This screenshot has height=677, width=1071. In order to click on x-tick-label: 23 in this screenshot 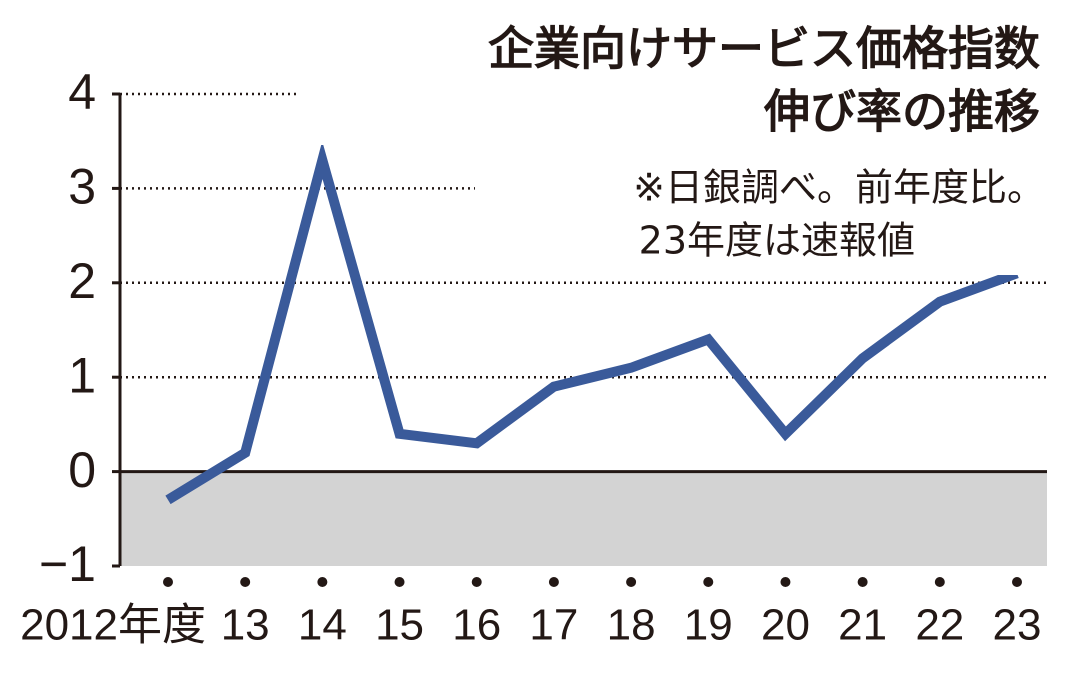, I will do `click(1017, 625)`.